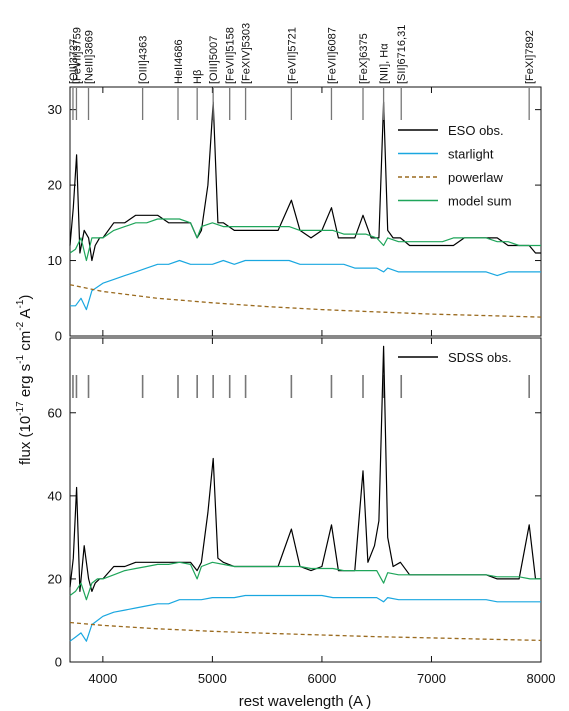 The image size is (569, 711). I want to click on y-tick-label: 60, so click(55, 412).